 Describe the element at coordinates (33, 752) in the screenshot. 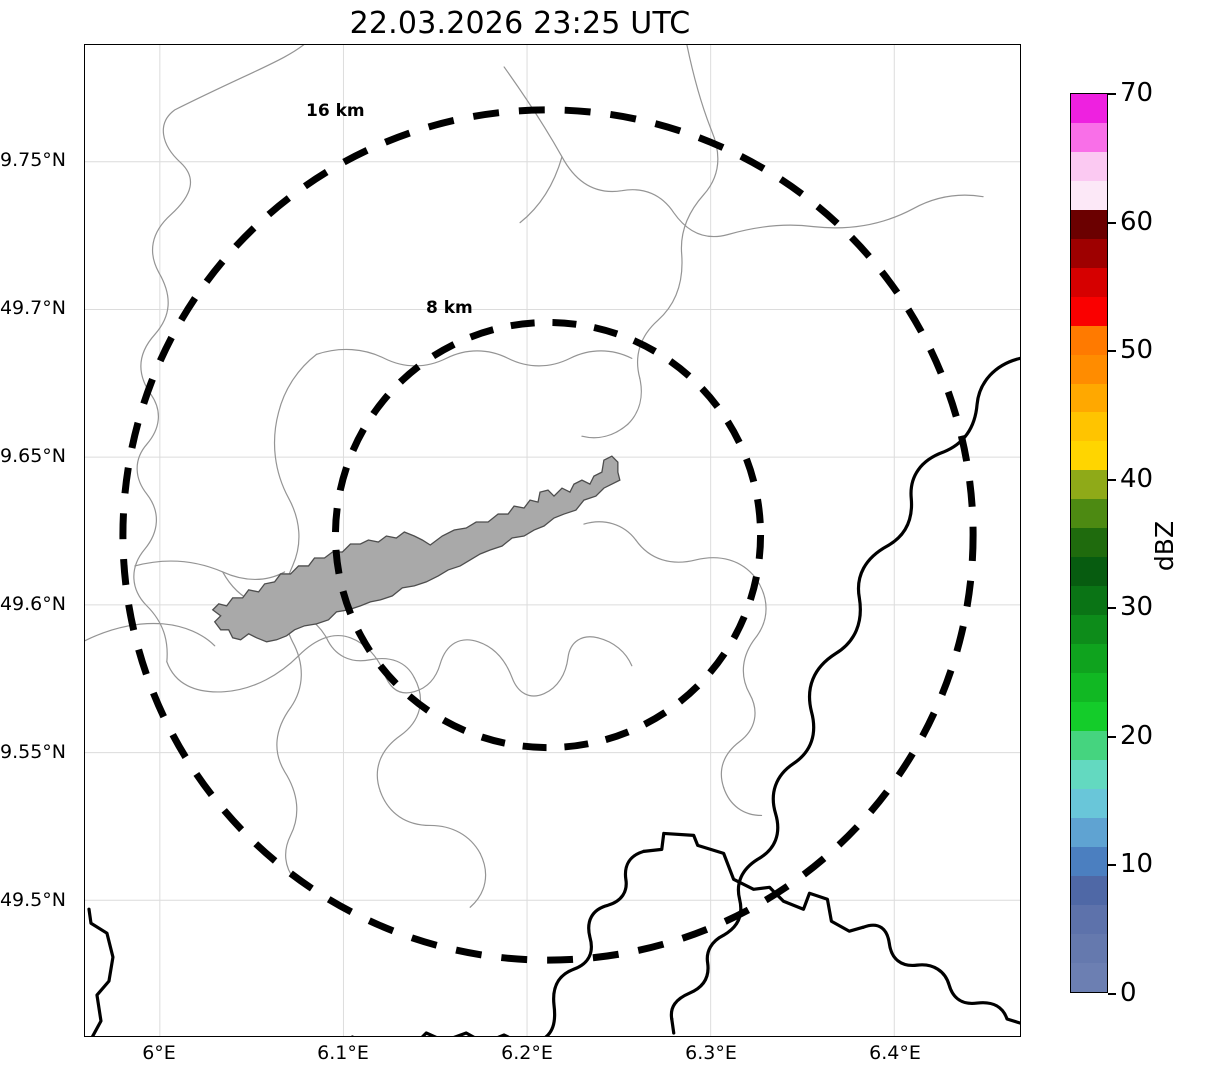

I see `y-tick-label: 49.55°N` at that location.